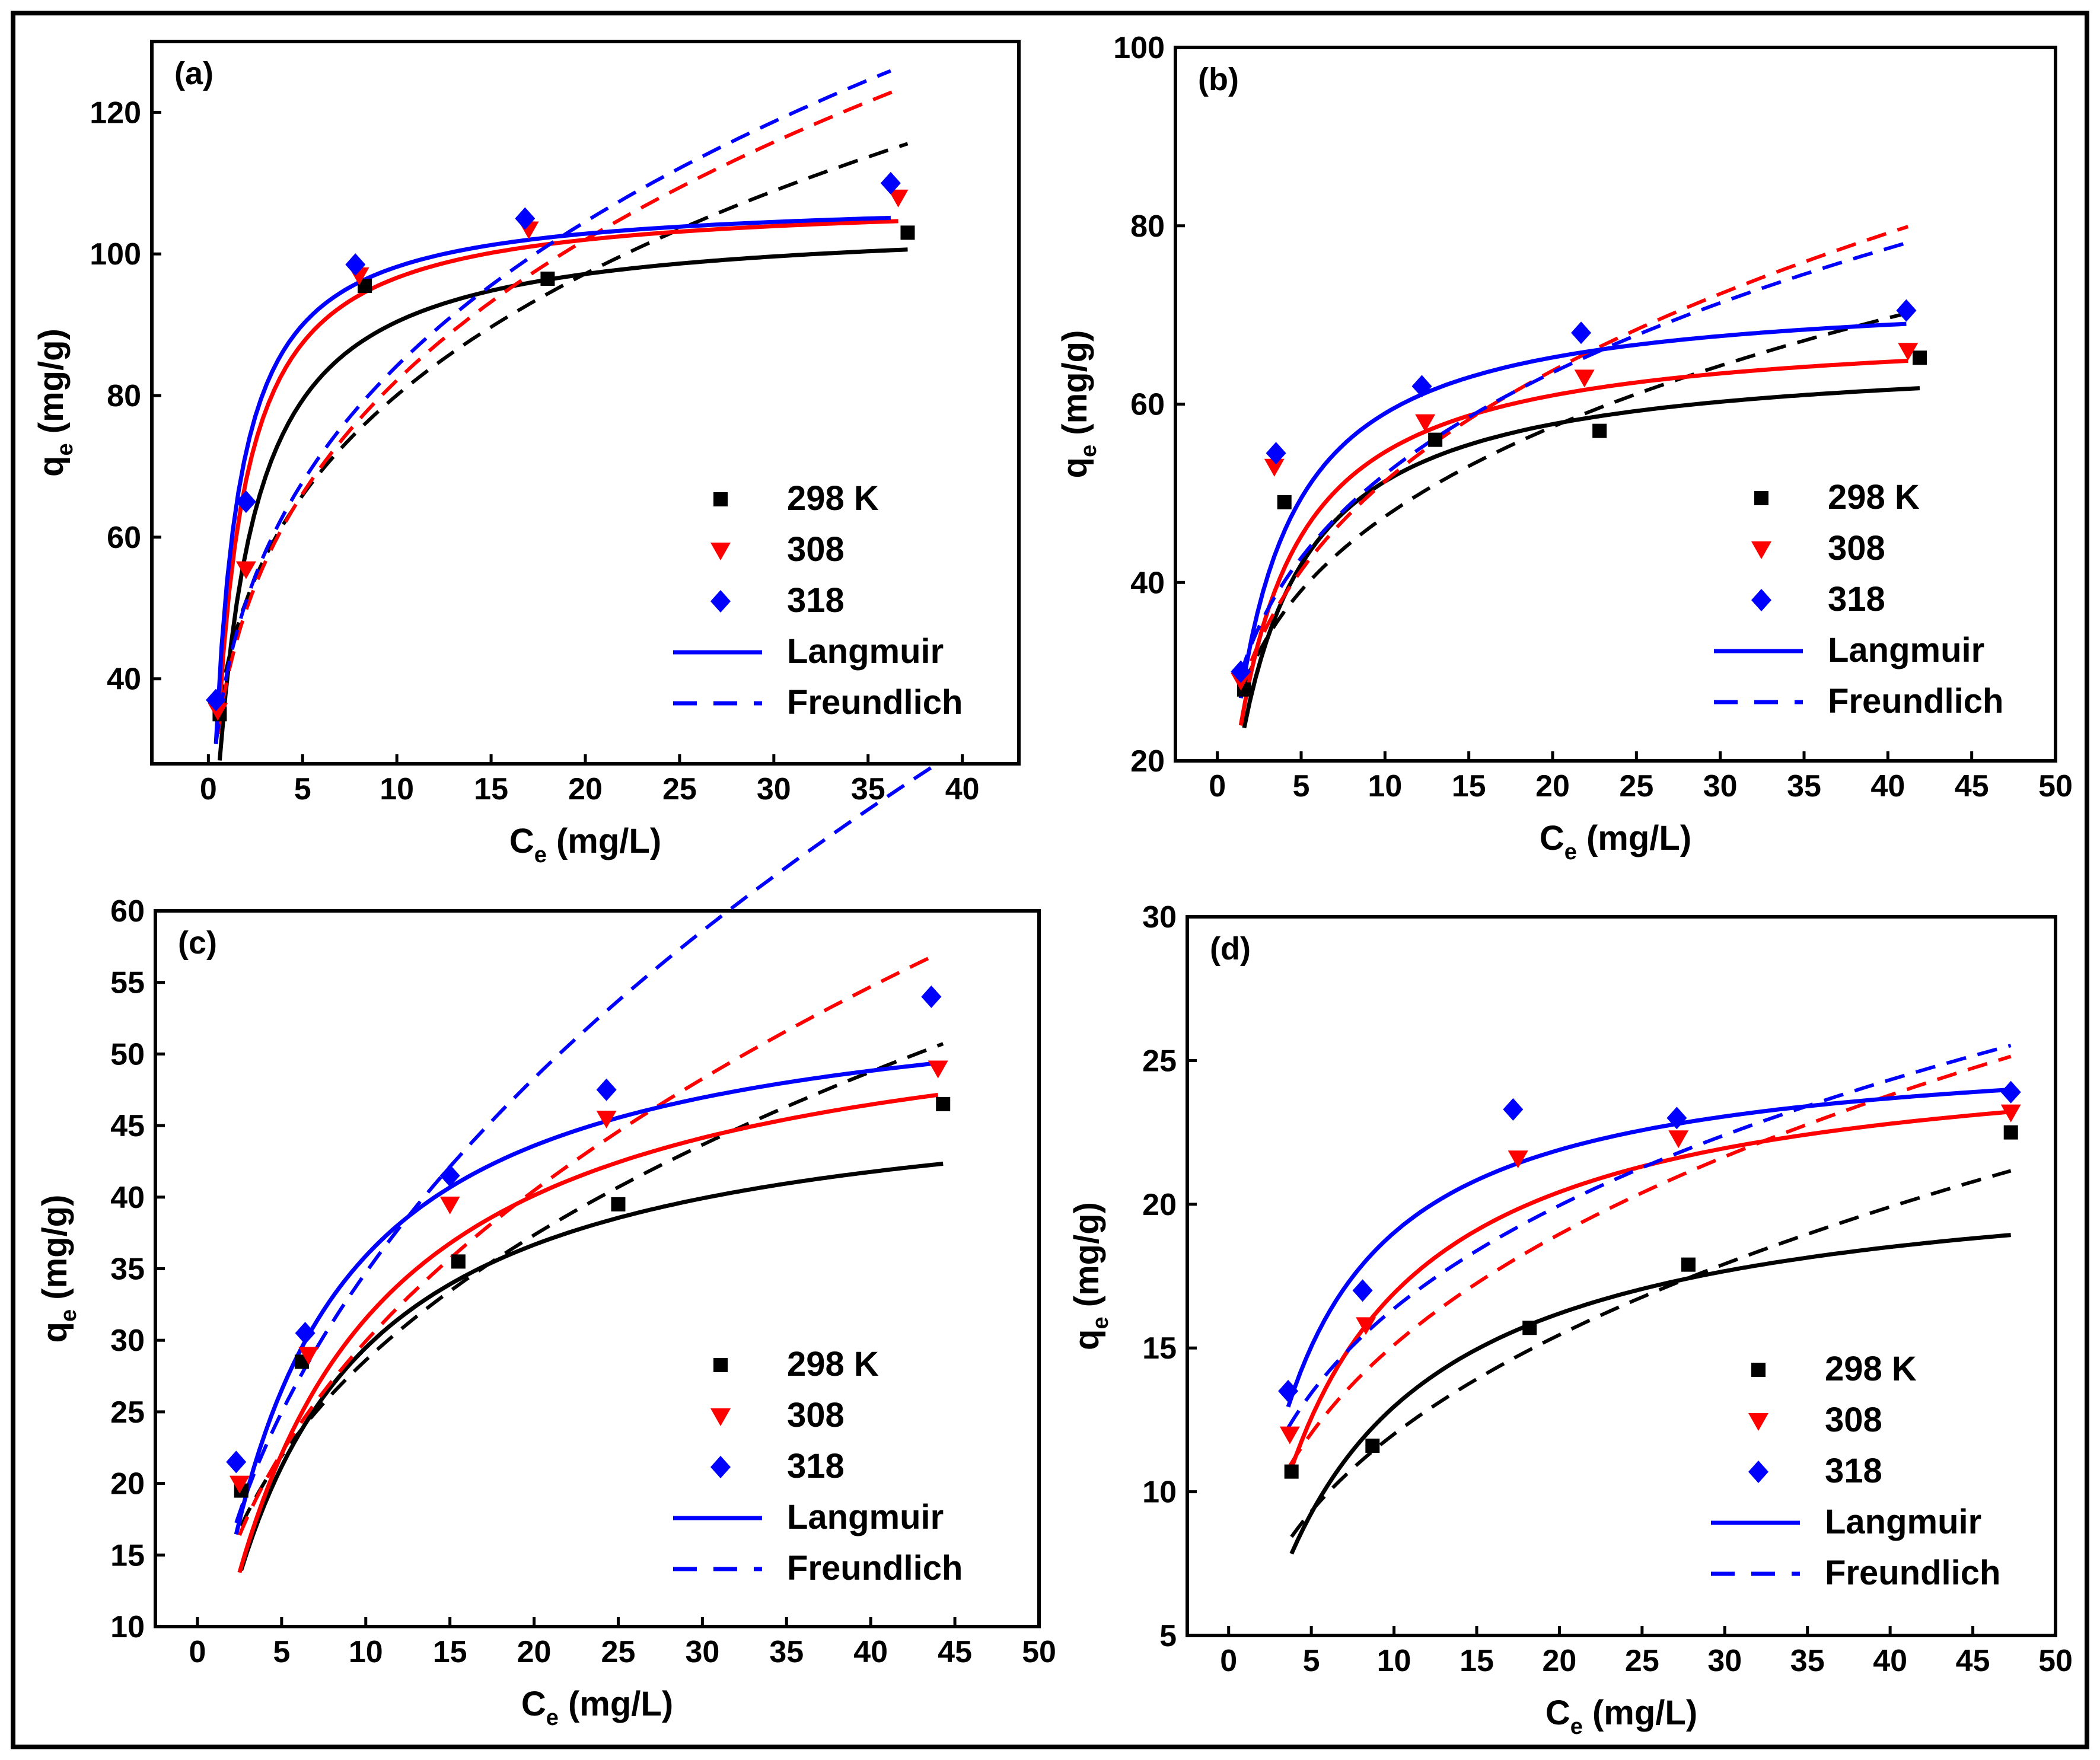 The image size is (2100, 1760). Describe the element at coordinates (1168, 1636) in the screenshot. I see `y-tick-label: 5` at that location.